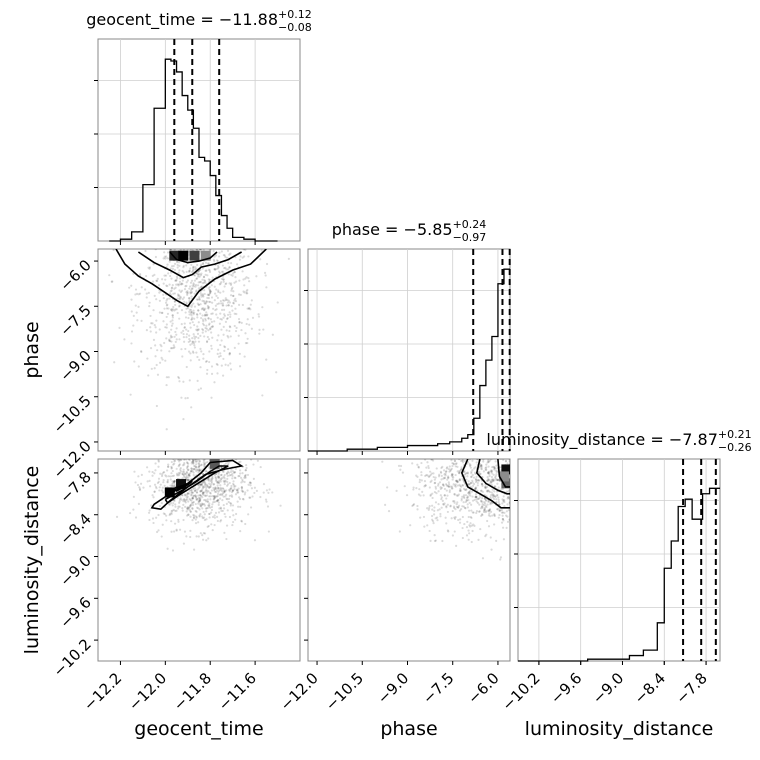 The image size is (760, 760). Describe the element at coordinates (407, 336) in the screenshot. I see `hist-panel-phase: phase = −5.85+0.24−0.97` at that location.